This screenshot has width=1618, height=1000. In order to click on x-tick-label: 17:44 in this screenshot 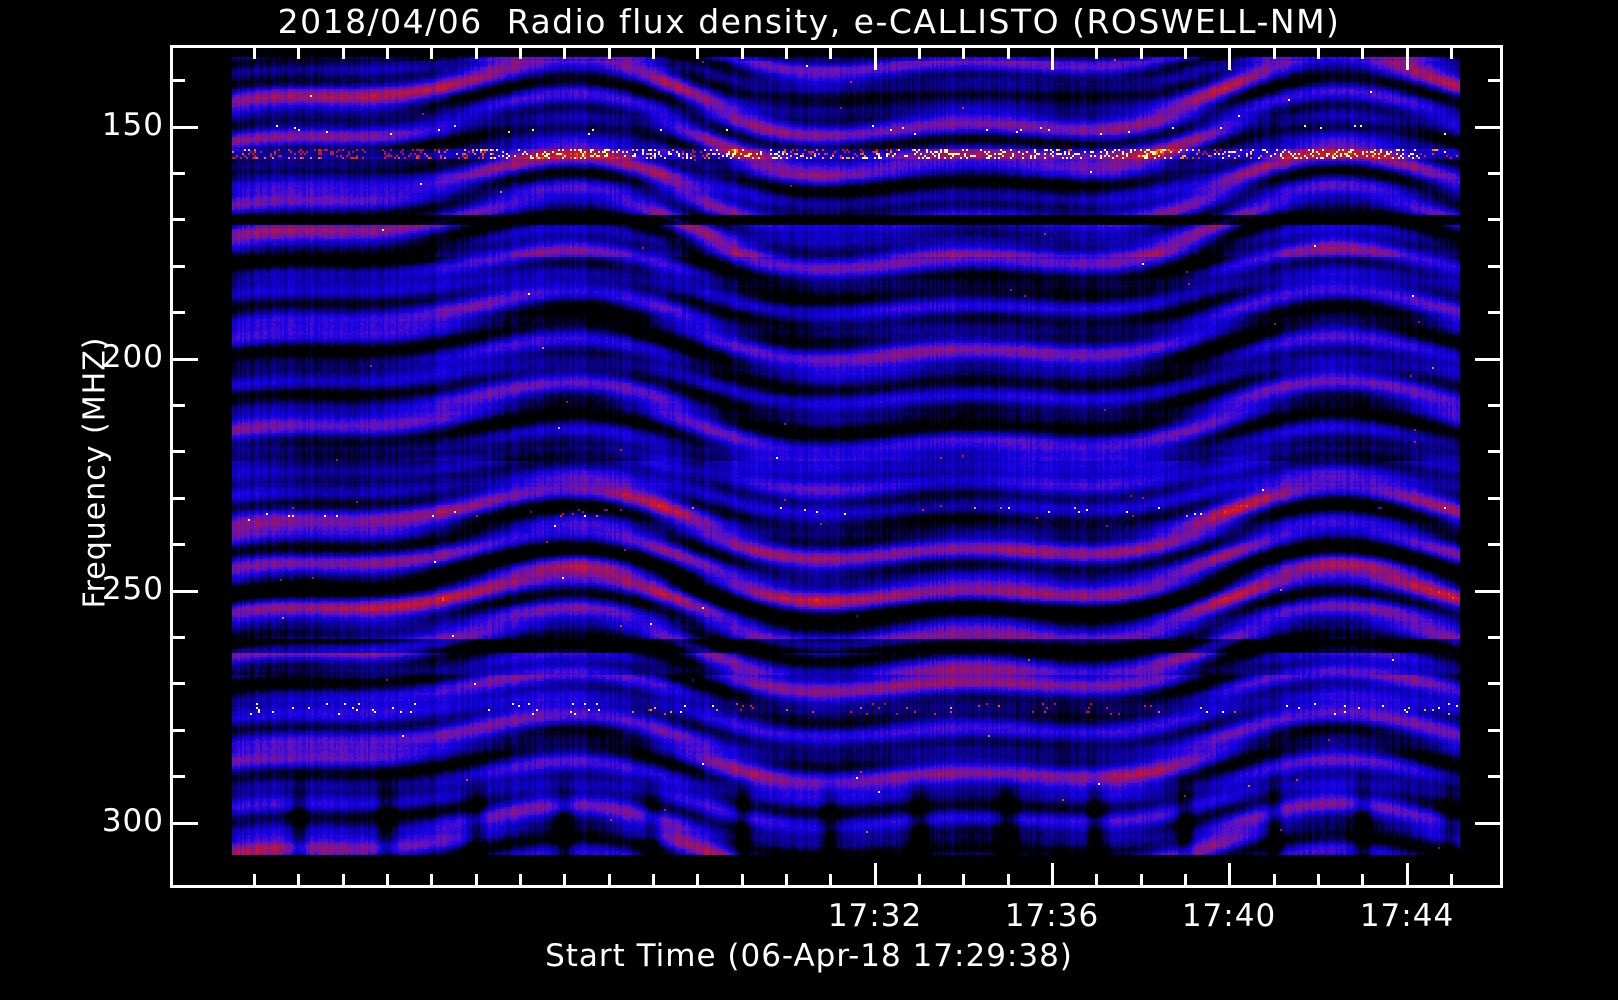, I will do `click(1407, 916)`.